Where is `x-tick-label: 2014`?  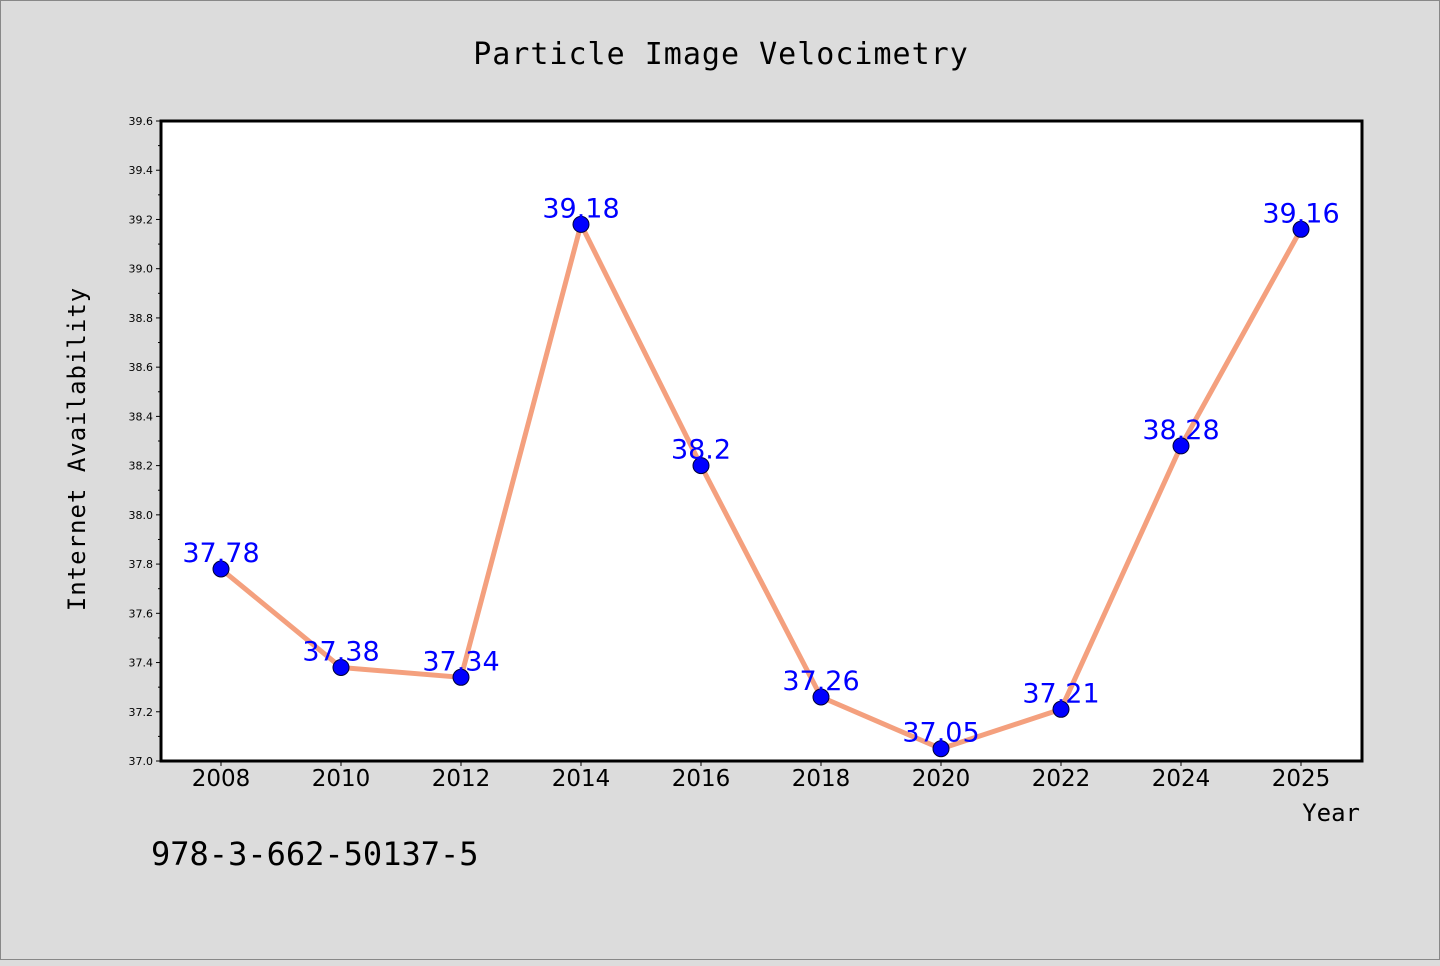
x-tick-label: 2014 is located at coordinates (581, 779).